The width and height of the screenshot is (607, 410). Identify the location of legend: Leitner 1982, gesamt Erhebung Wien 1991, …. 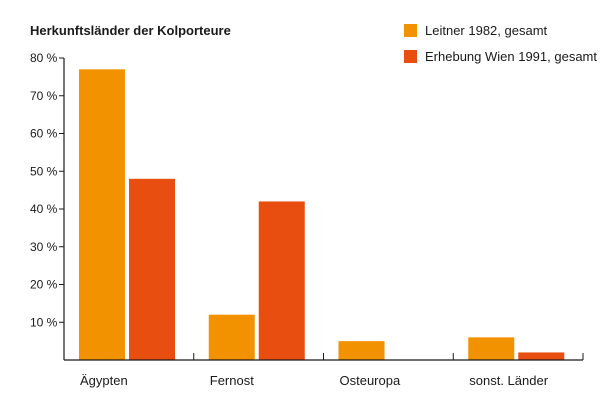
(500, 43).